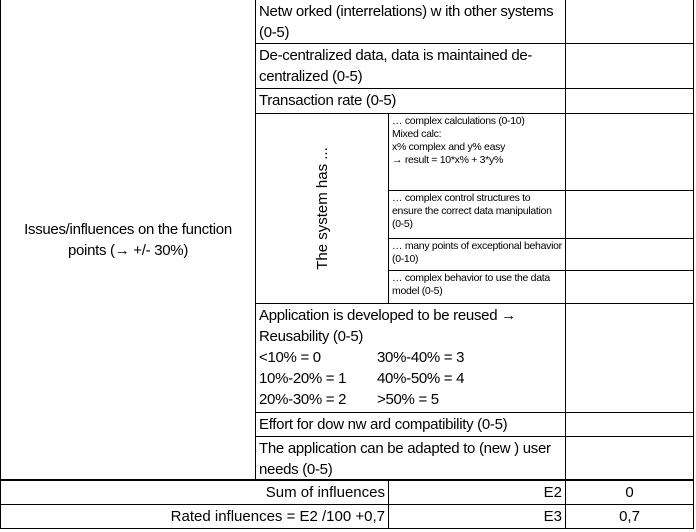 The image size is (696, 532). What do you see at coordinates (421, 378) in the screenshot?
I see `scale-item: 40%-50% = 4` at bounding box center [421, 378].